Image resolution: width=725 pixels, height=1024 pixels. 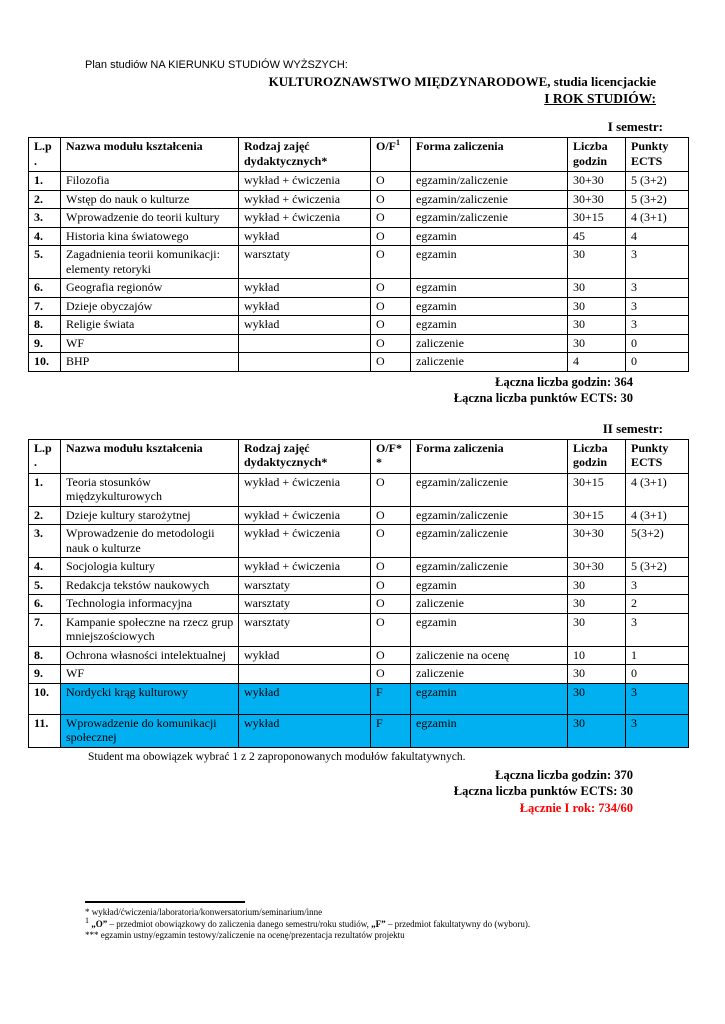 What do you see at coordinates (149, 181) in the screenshot?
I see `course-cell: Filozofia` at bounding box center [149, 181].